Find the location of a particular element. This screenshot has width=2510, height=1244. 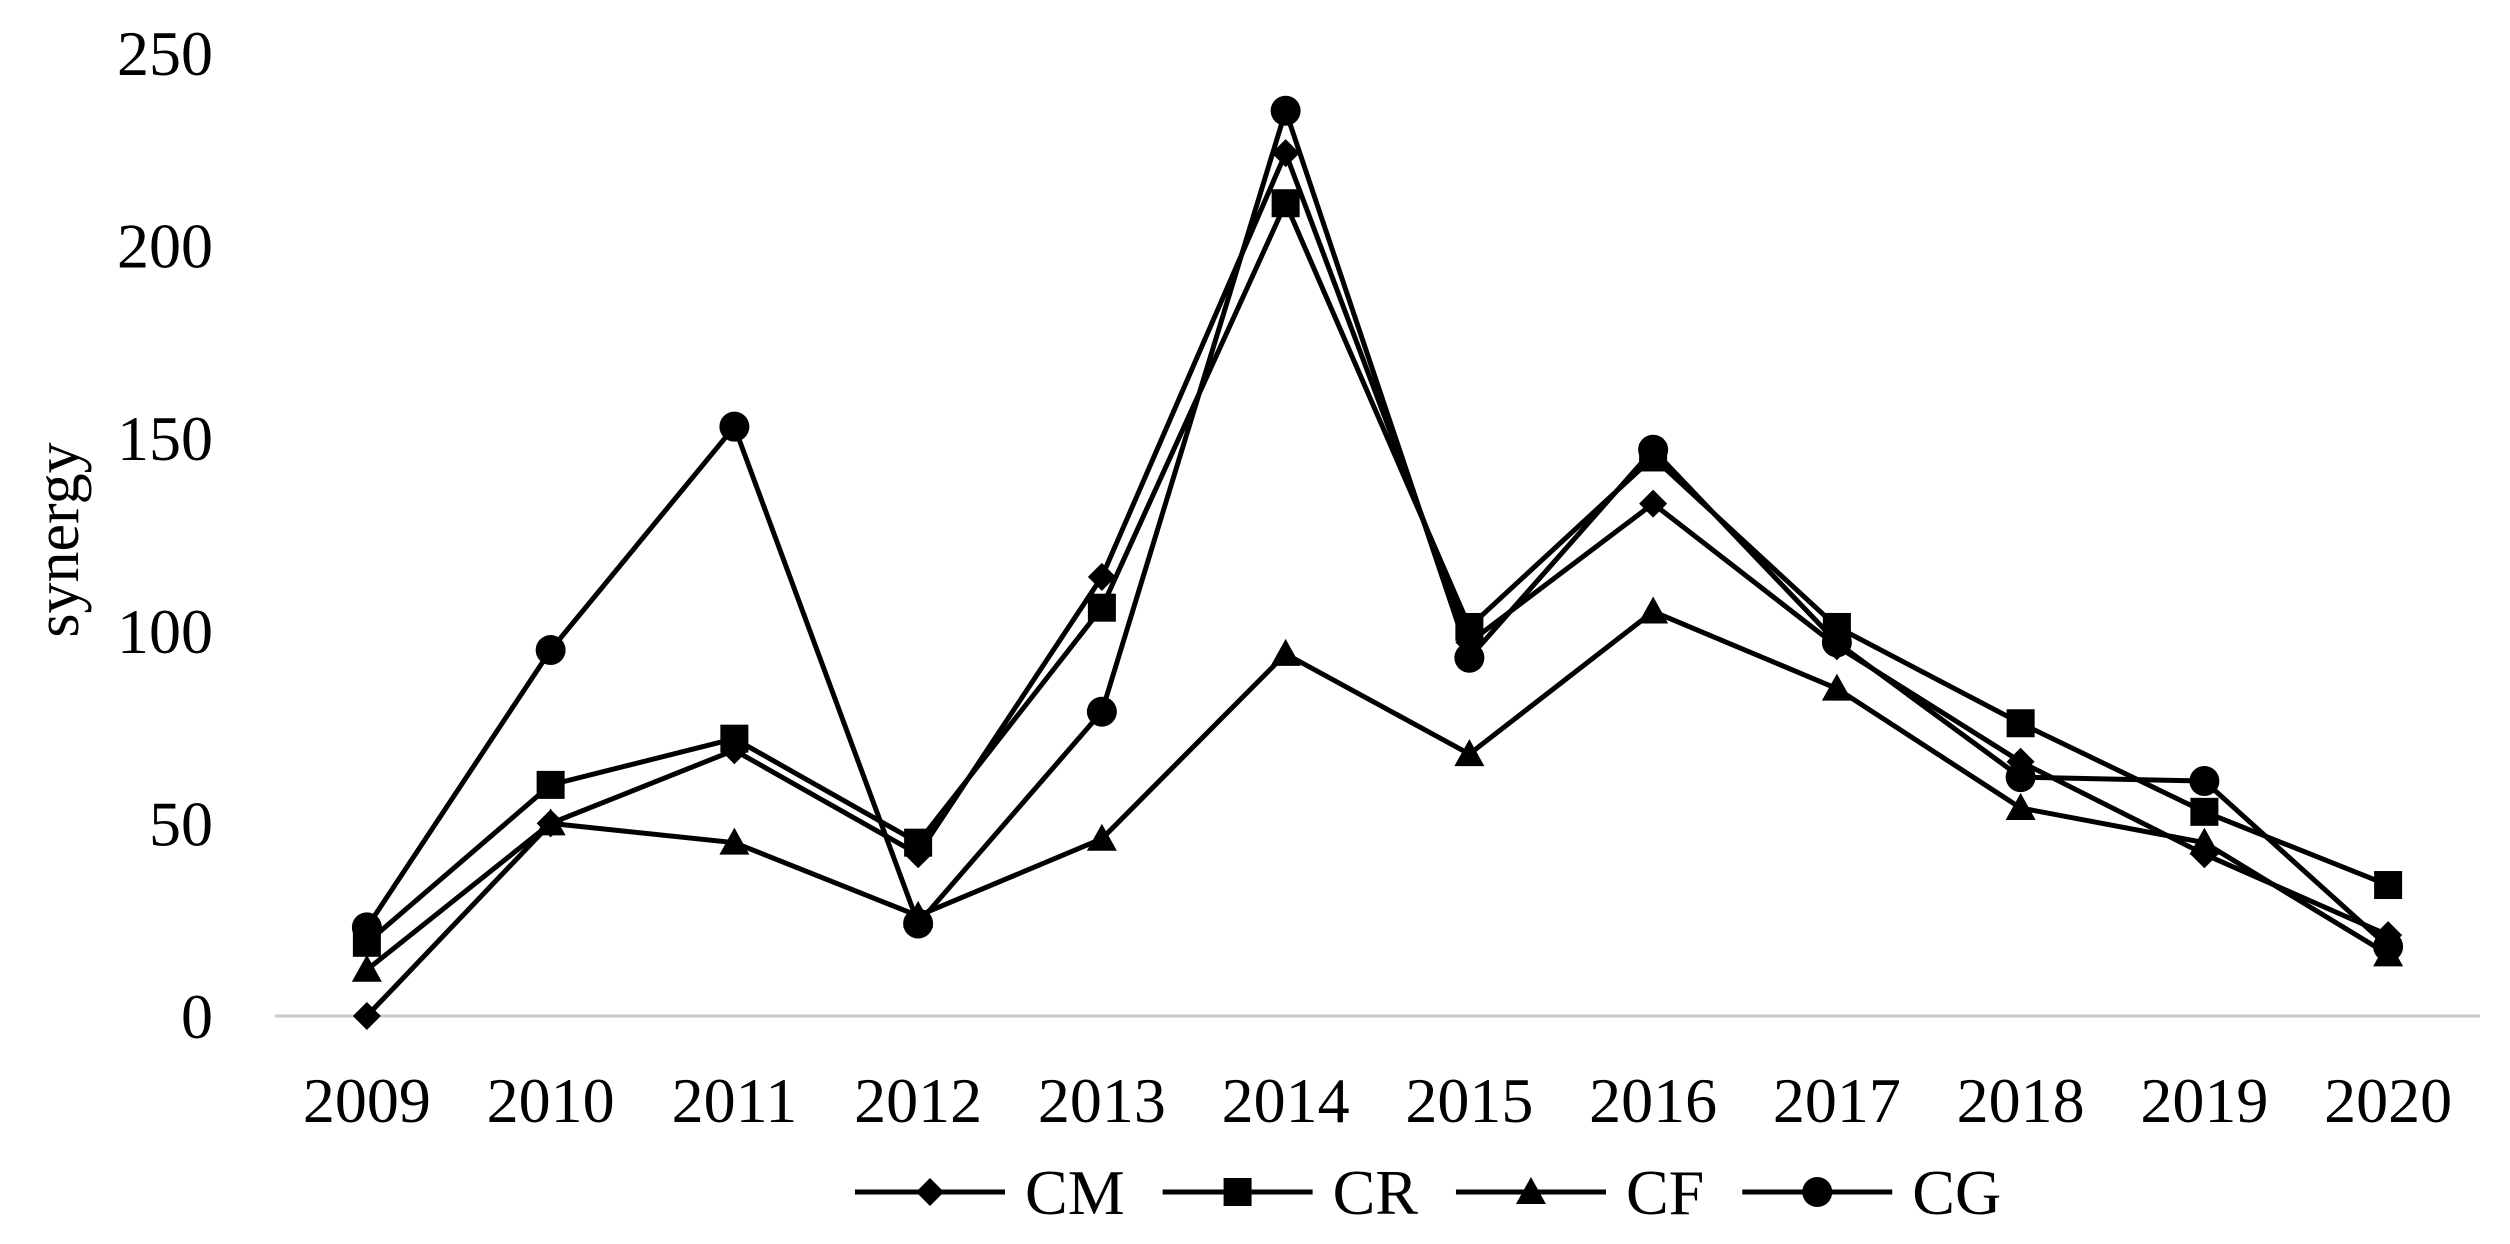

x-tick-label: 2011 is located at coordinates (735, 1100).